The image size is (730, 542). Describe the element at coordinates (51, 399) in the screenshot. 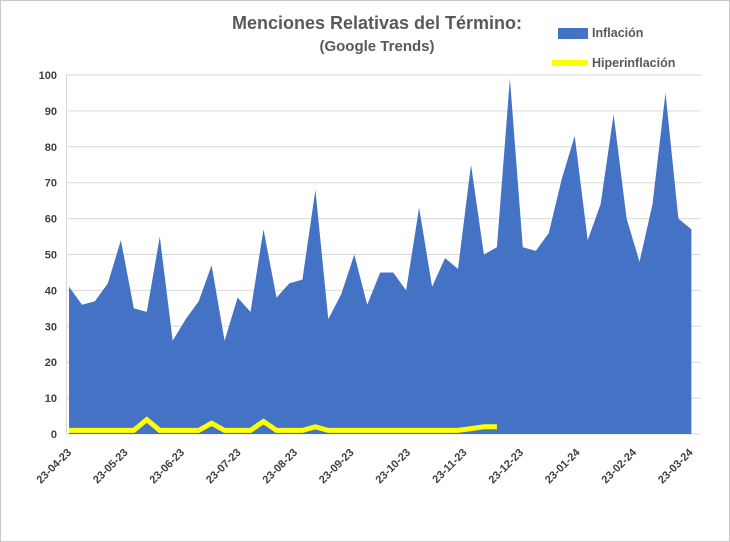

I see `y-tick-label: 10` at that location.